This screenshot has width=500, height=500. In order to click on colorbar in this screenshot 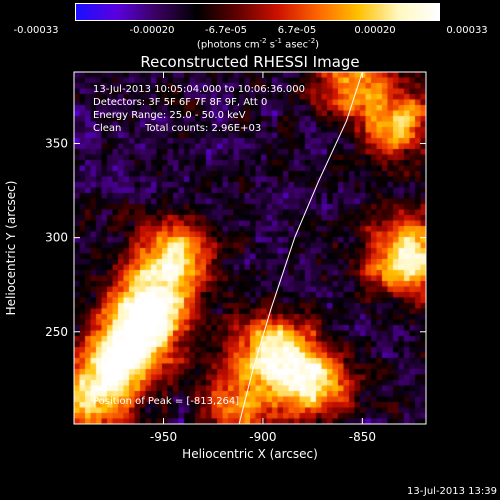, I will do `click(257, 12)`.